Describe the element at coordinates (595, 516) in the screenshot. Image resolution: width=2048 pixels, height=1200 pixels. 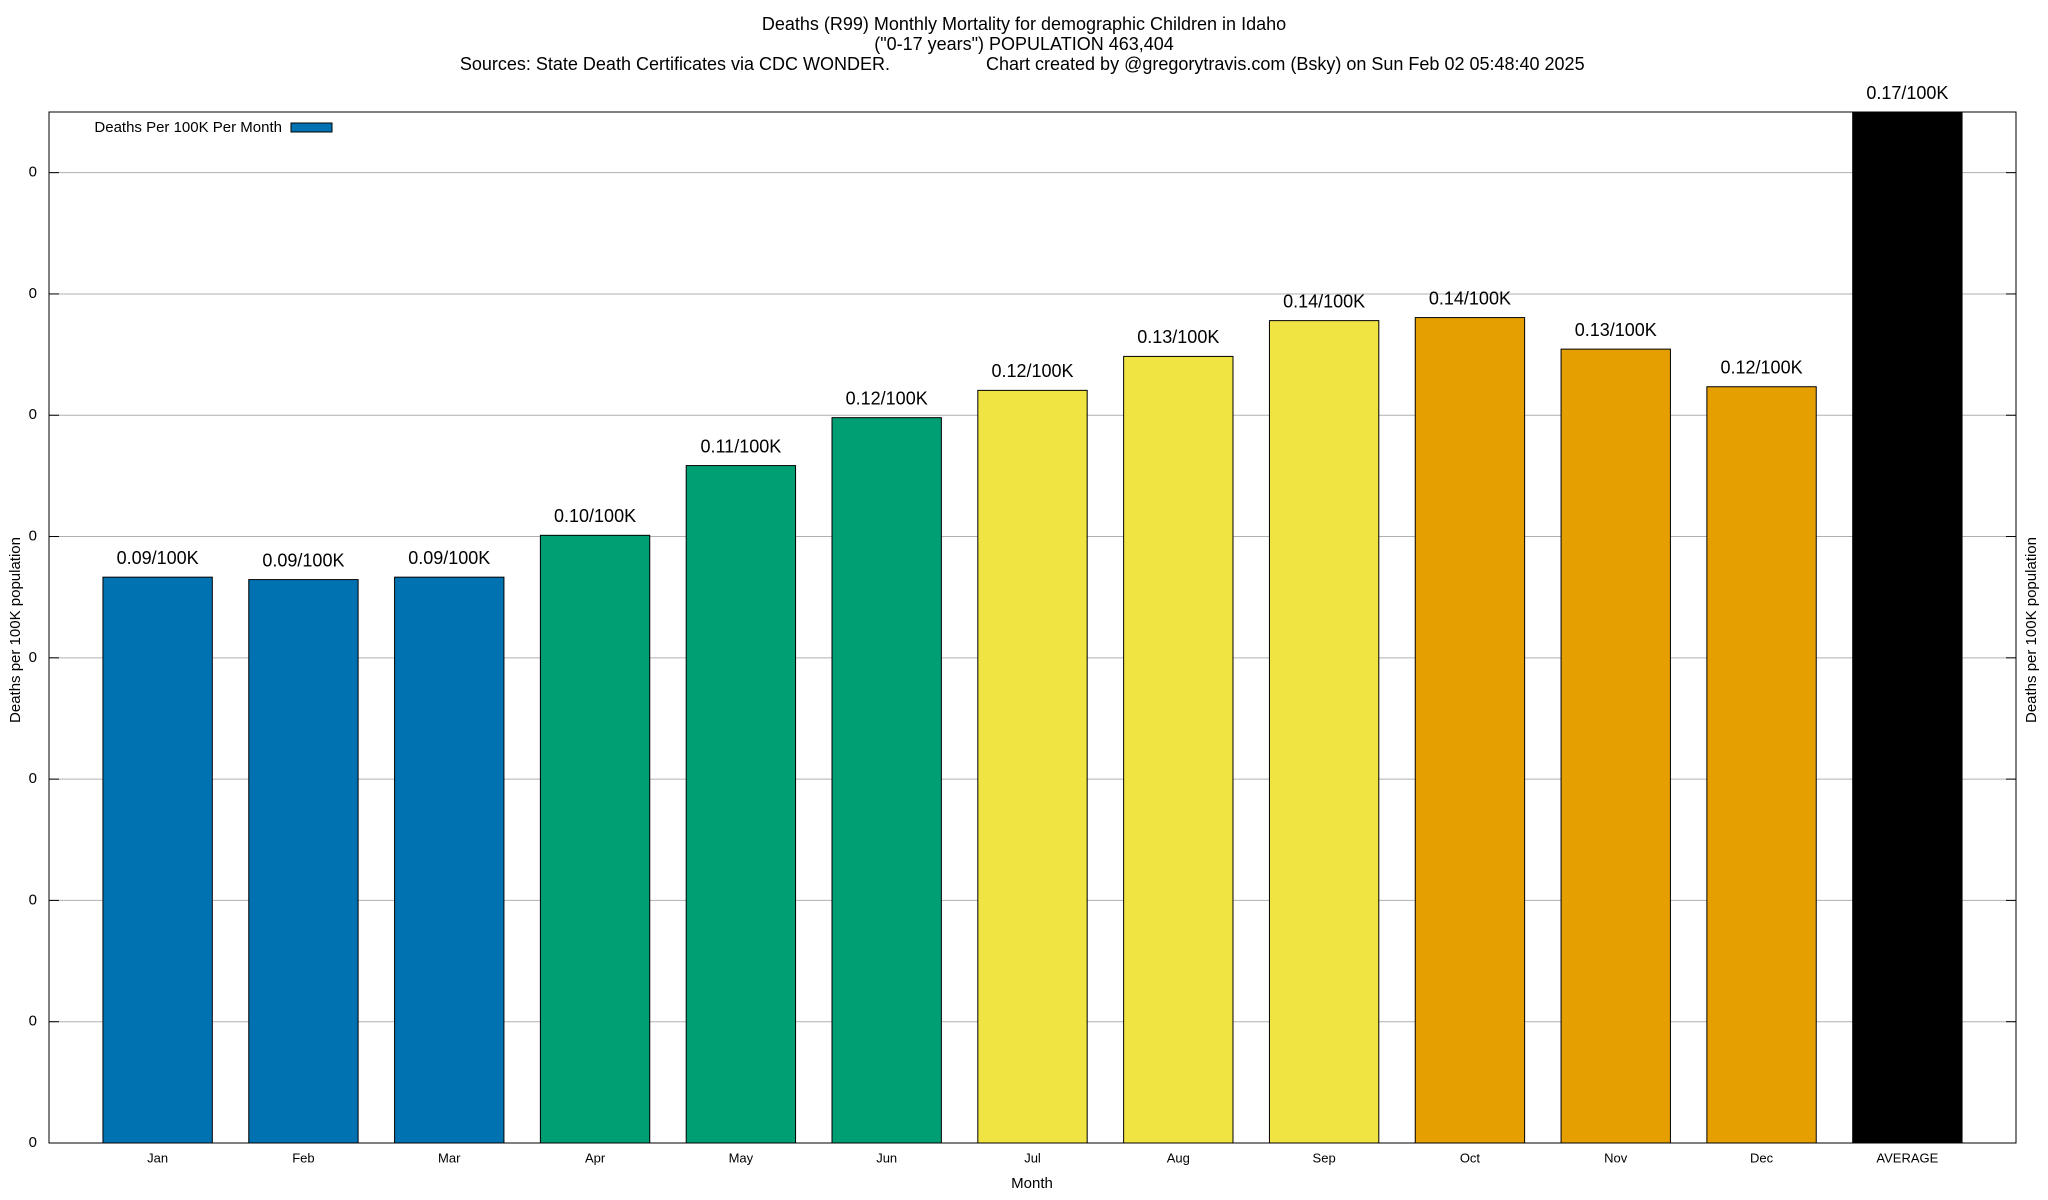
I see `value-label: 0.10/100K` at that location.